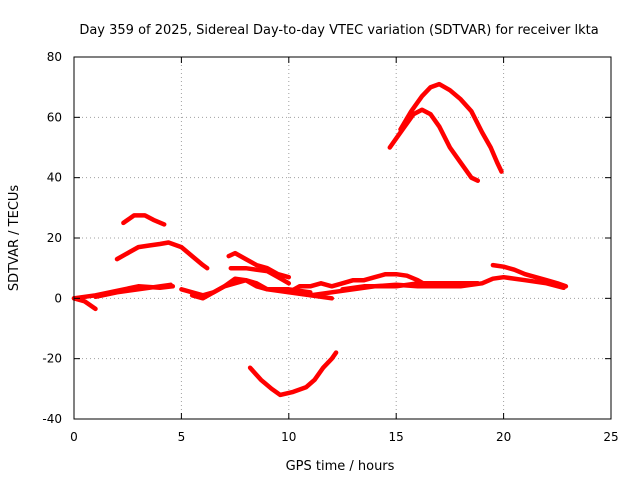 The width and height of the screenshot is (640, 480). What do you see at coordinates (610, 437) in the screenshot?
I see `x-tick-label: 25` at bounding box center [610, 437].